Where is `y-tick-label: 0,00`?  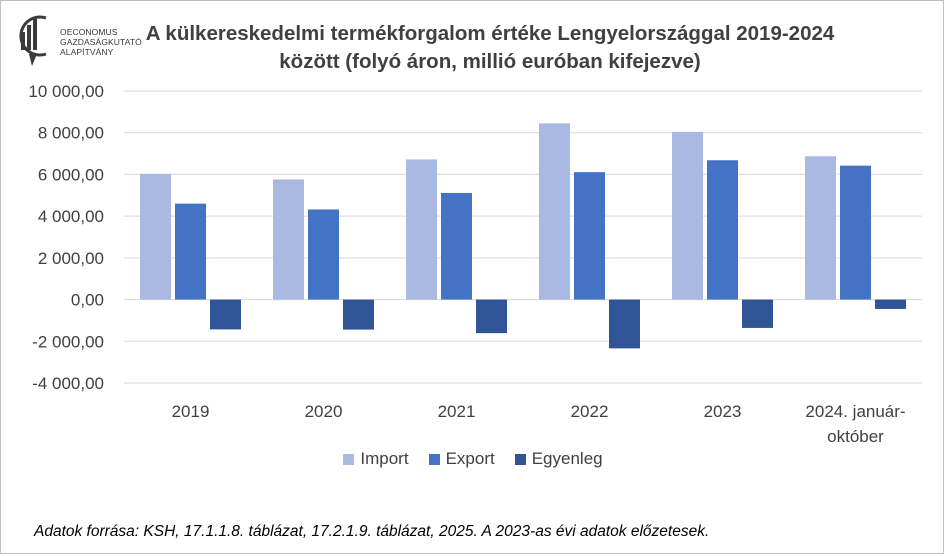
y-tick-label: 0,00 is located at coordinates (87, 300).